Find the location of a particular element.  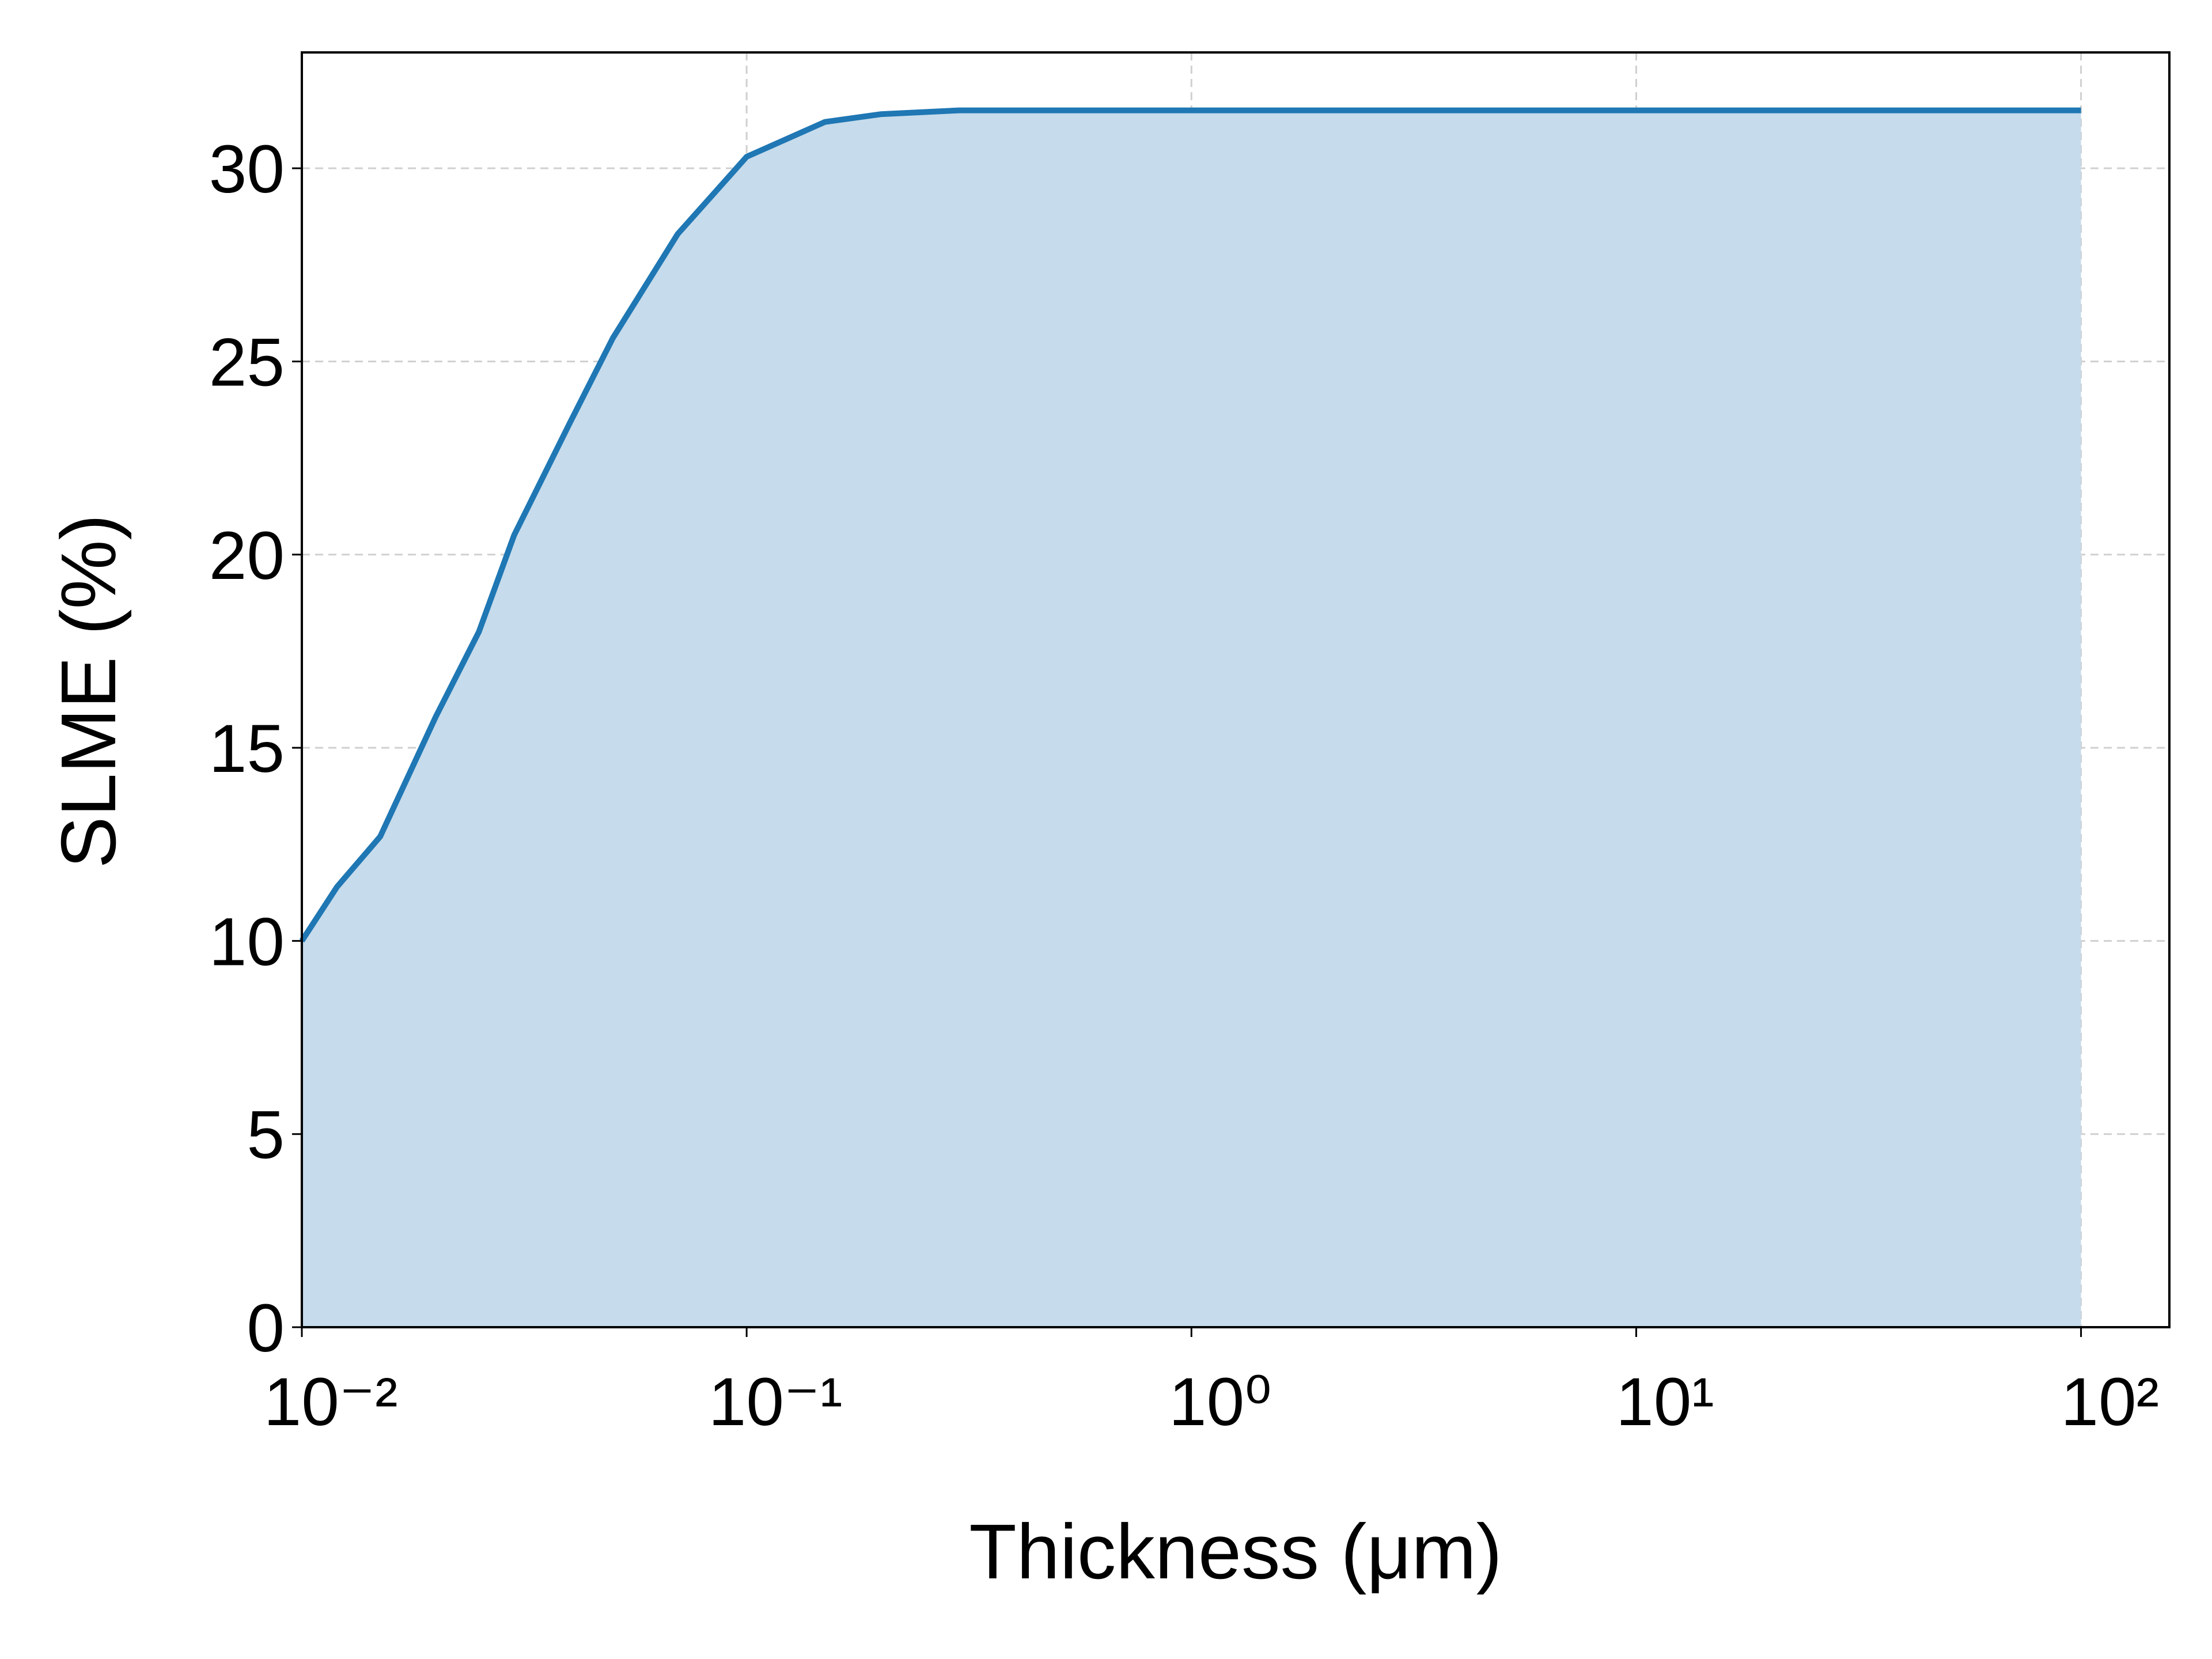

y-tick-label: 5 is located at coordinates (266, 1135).